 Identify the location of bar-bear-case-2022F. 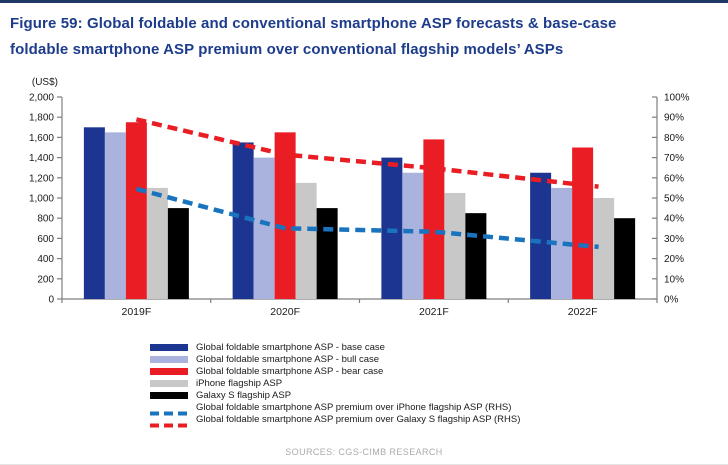
(583, 223).